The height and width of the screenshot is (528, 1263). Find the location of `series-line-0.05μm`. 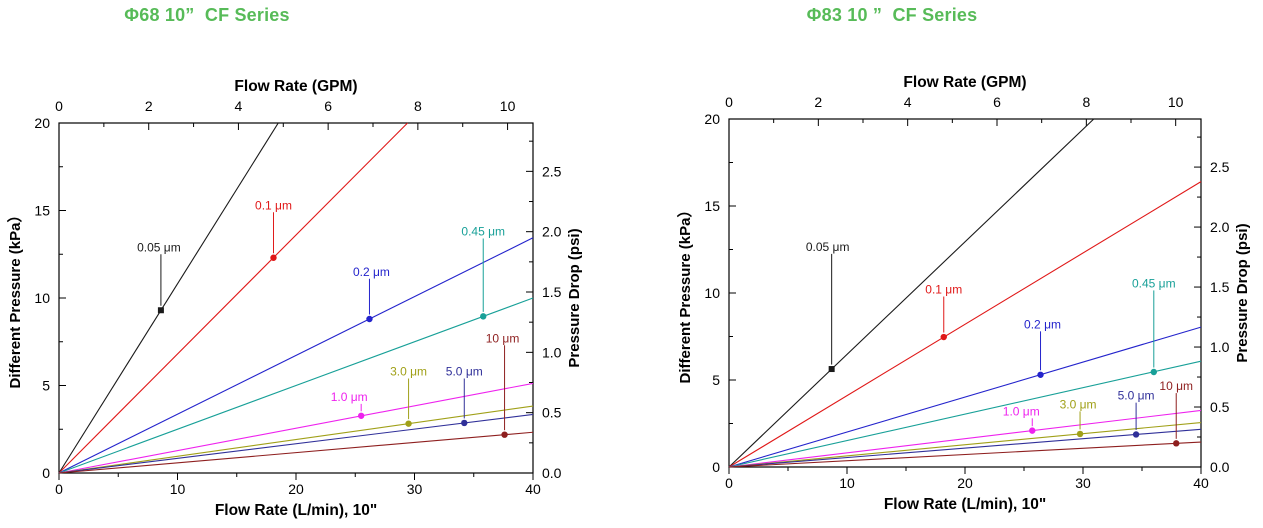

series-line-0.05μm is located at coordinates (168, 298).